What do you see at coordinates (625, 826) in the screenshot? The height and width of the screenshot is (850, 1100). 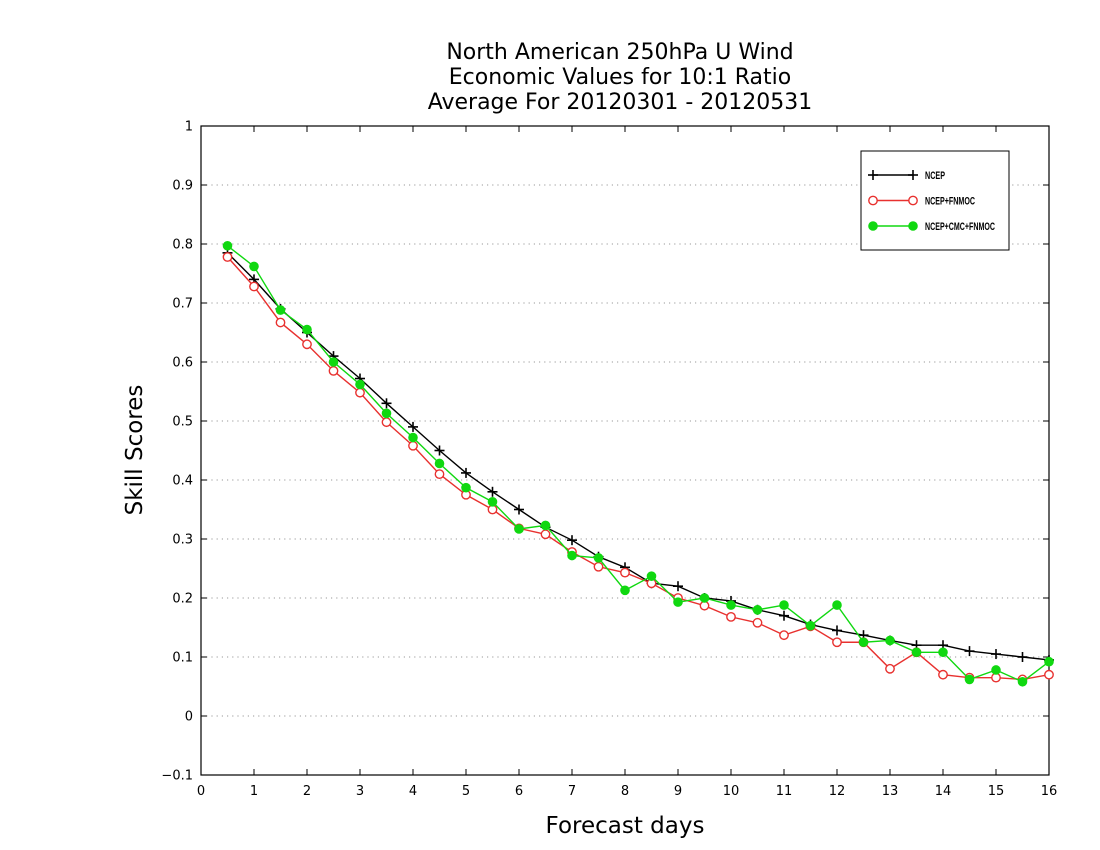 I see `x-axis-title: Forecast days` at bounding box center [625, 826].